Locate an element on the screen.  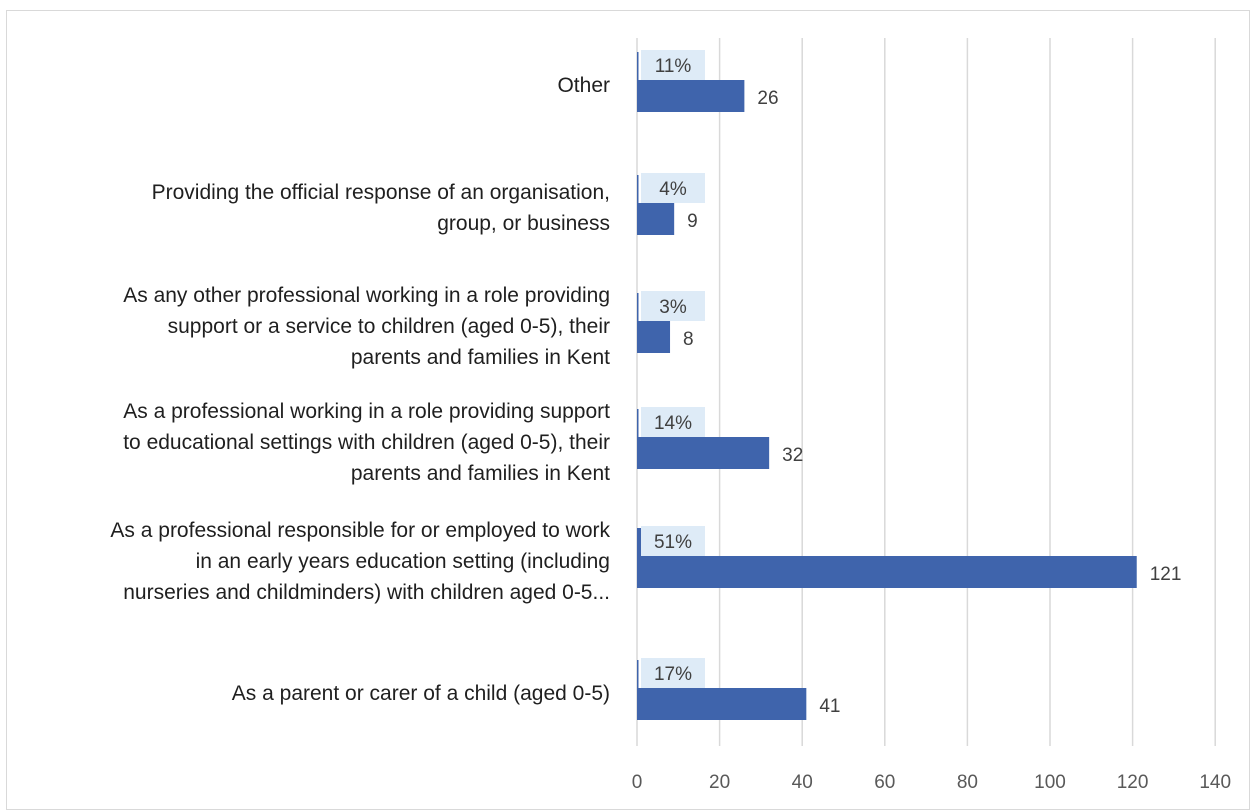
data-label: 8 is located at coordinates (688, 339).